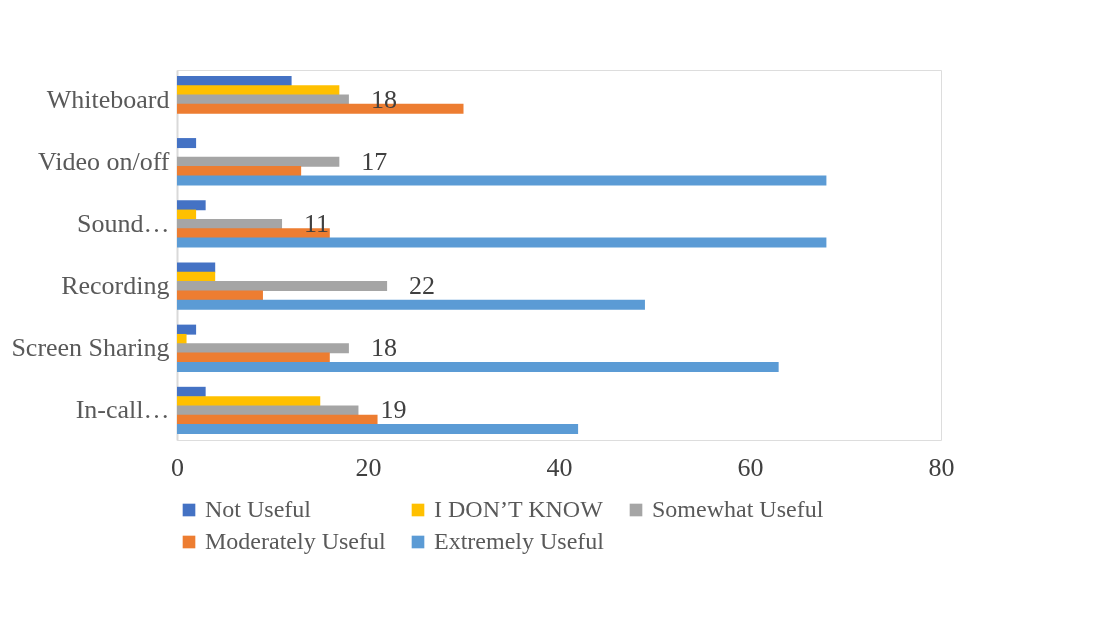 This screenshot has width=1095, height=630. I want to click on y-tick-label: Video on/off, so click(103, 161).